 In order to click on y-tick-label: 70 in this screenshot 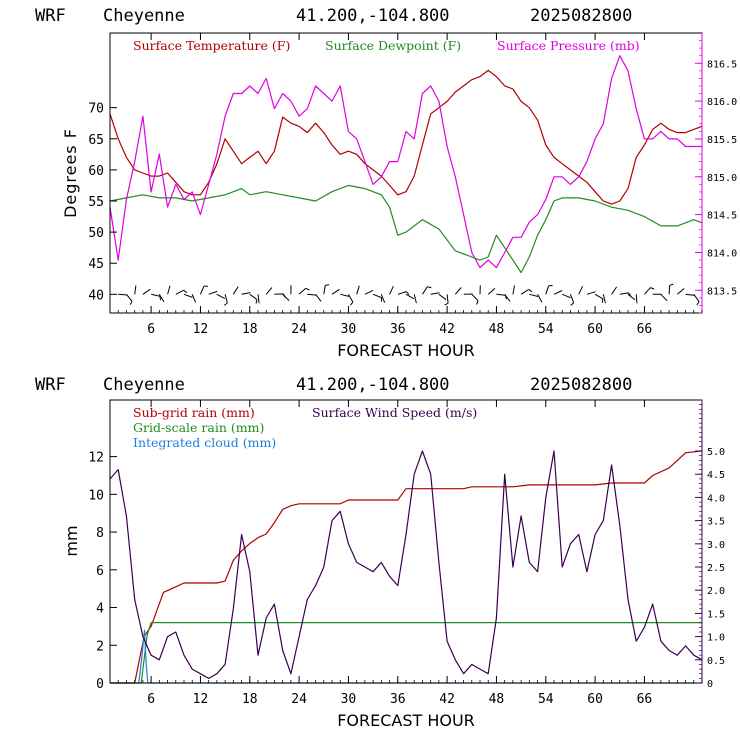, I will do `click(96, 109)`.